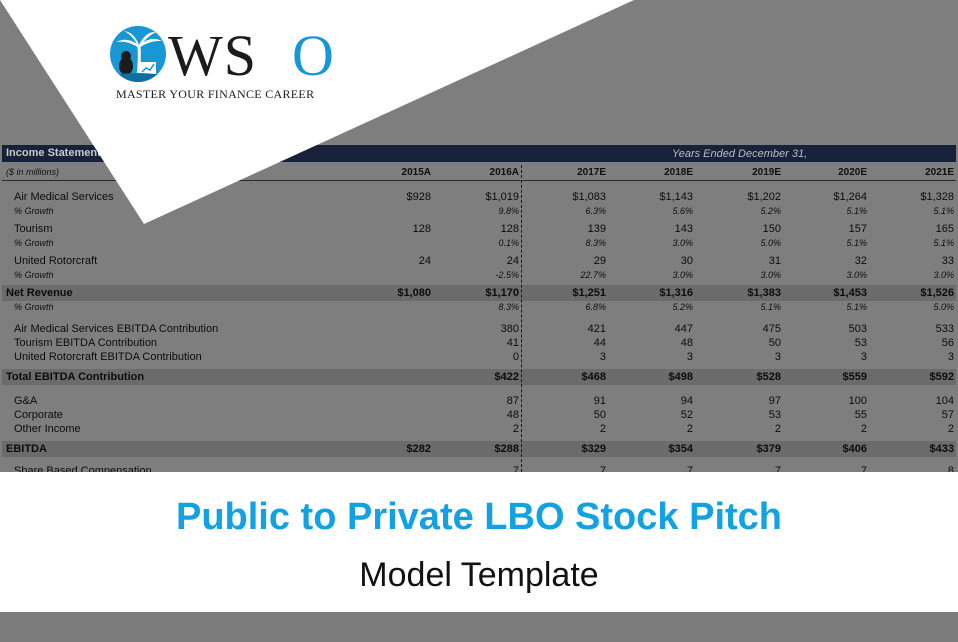  Describe the element at coordinates (593, 449) in the screenshot. I see `table-cell: $329` at that location.